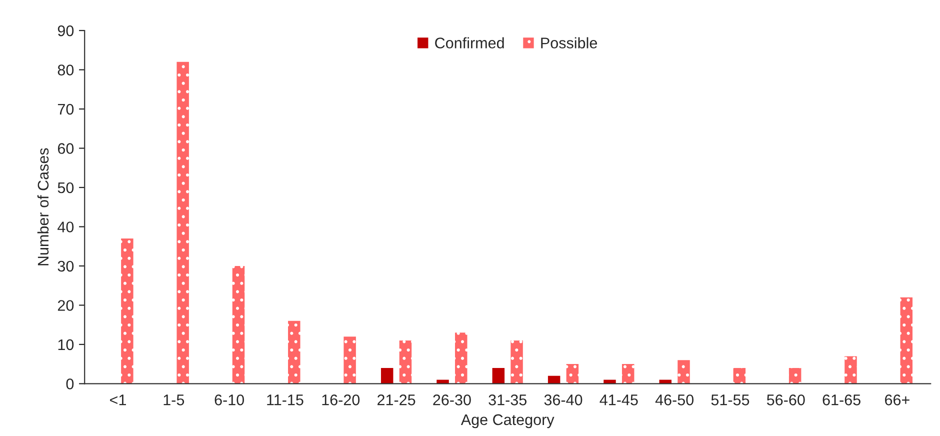 This screenshot has width=940, height=436. What do you see at coordinates (66, 30) in the screenshot?
I see `y-tick-label: 90` at bounding box center [66, 30].